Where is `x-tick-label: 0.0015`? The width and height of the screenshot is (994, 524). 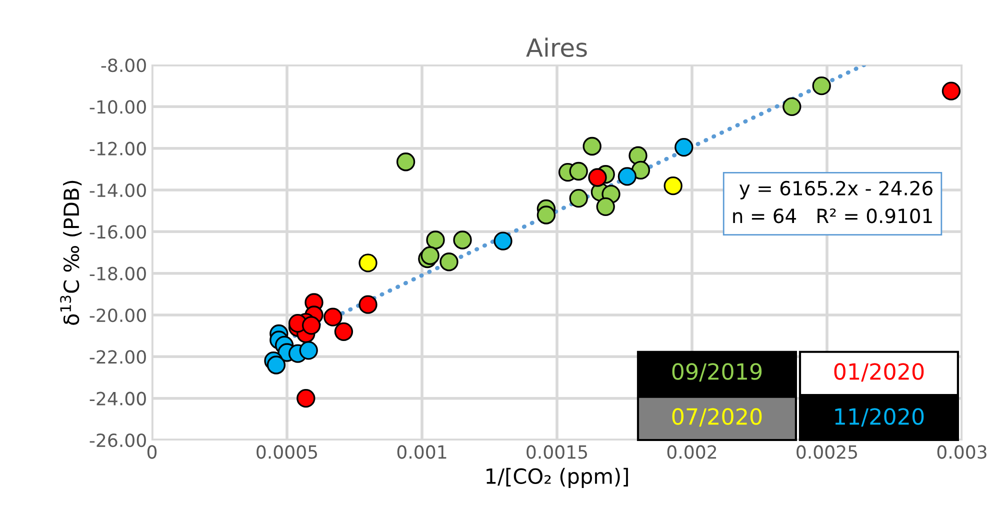
x-tick-label: 0.0015 is located at coordinates (557, 452).